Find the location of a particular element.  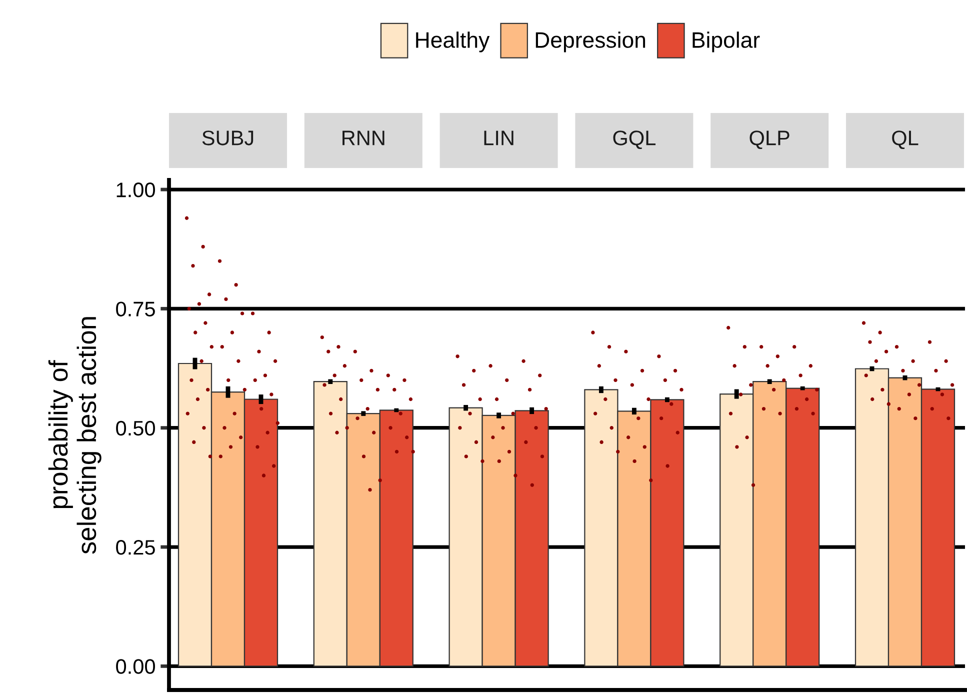

y-tick-label: 1.00 is located at coordinates (135, 190).